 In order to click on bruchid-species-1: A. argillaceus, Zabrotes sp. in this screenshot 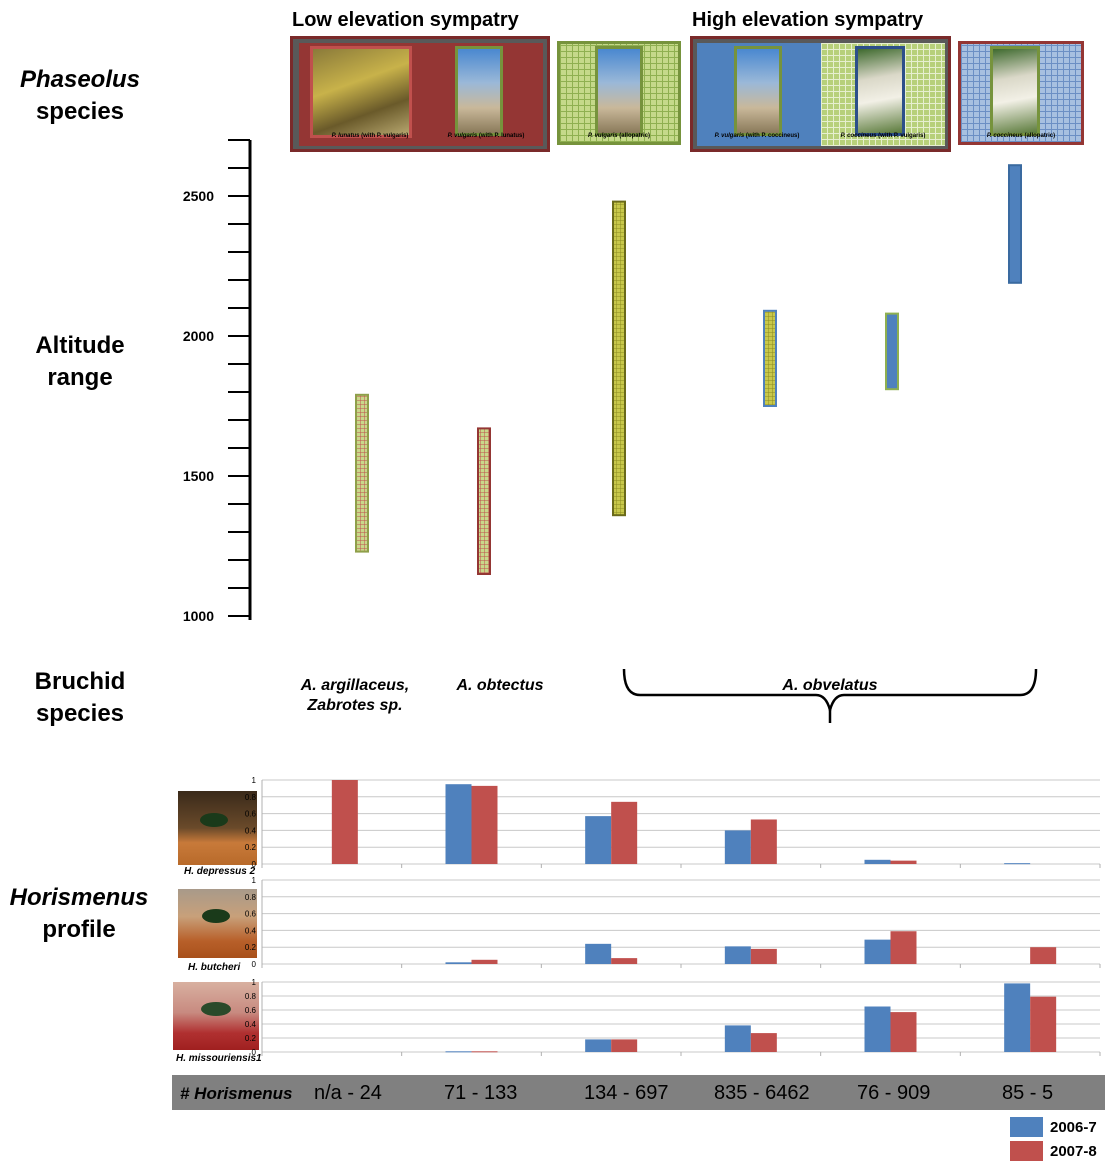, I will do `click(355, 696)`.